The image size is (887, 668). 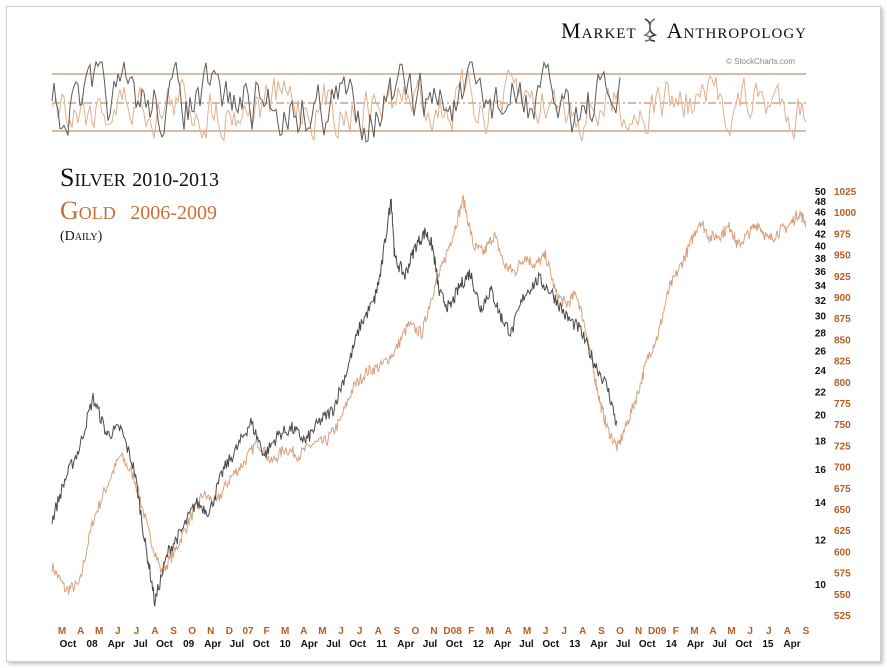 I want to click on silver-axis-tick-label: 36, so click(x=821, y=272).